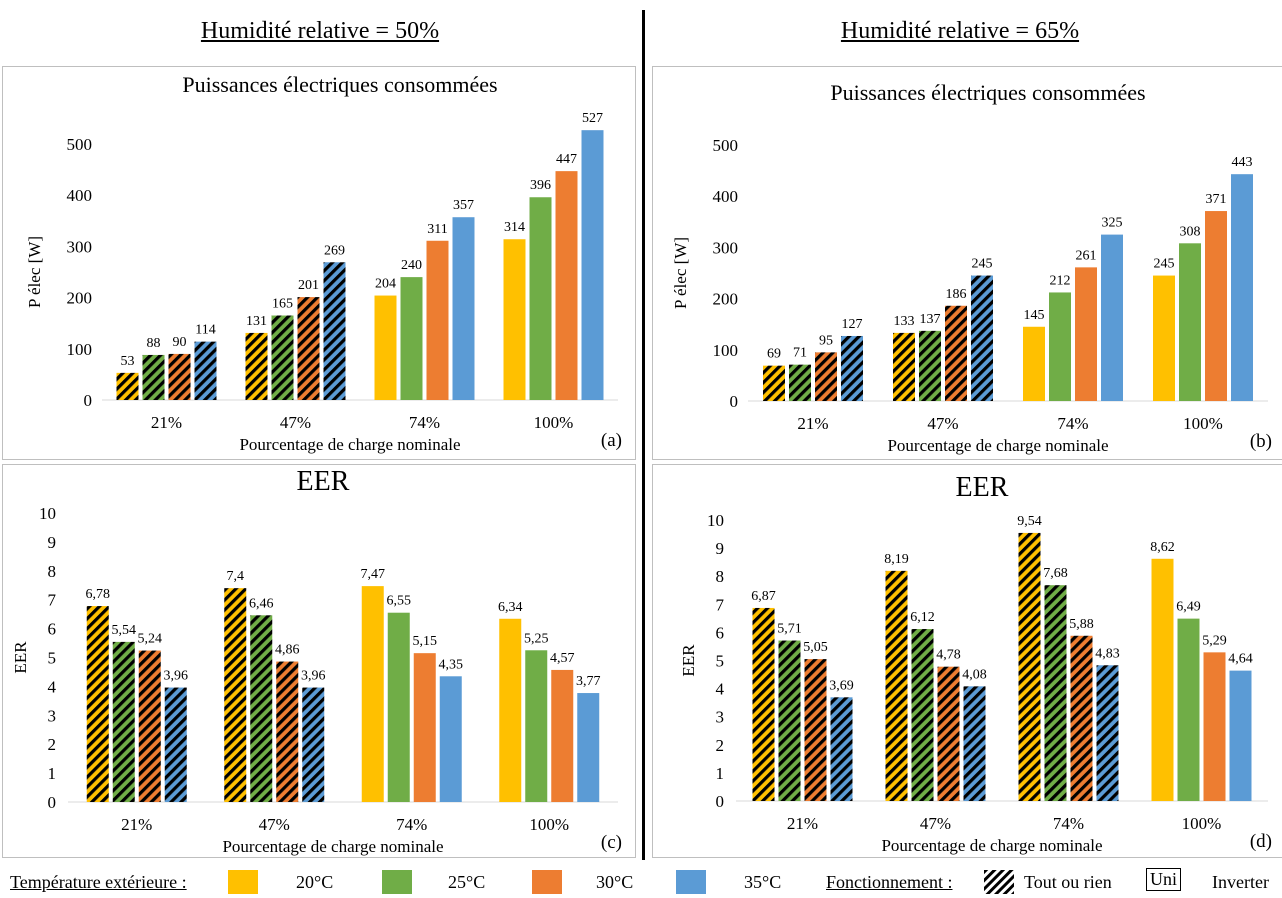  Describe the element at coordinates (385, 284) in the screenshot. I see `data-label: 204` at that location.